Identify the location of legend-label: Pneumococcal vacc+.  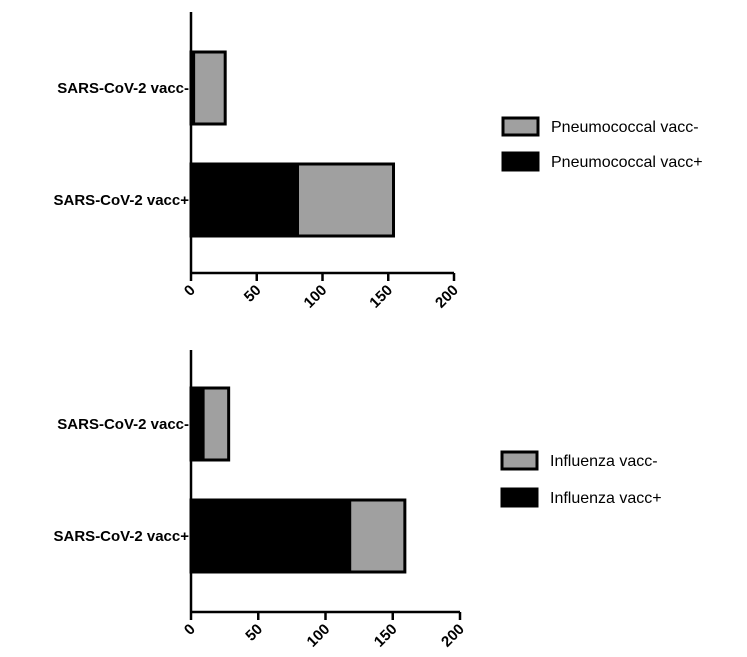
(627, 162).